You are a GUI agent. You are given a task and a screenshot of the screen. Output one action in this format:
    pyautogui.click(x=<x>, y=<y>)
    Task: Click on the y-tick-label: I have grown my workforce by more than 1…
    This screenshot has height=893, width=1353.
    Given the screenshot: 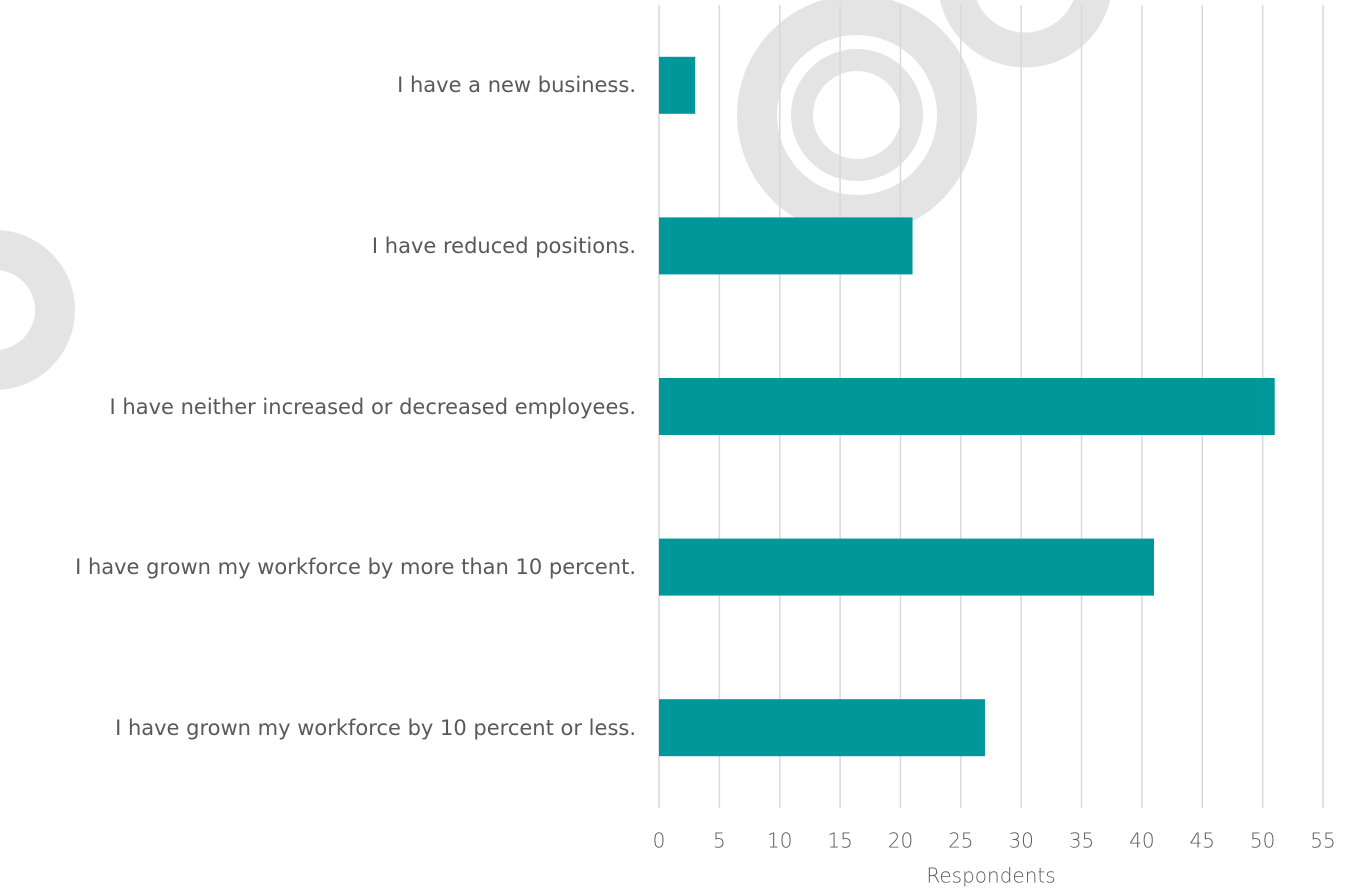 What is the action you would take?
    pyautogui.click(x=355, y=567)
    